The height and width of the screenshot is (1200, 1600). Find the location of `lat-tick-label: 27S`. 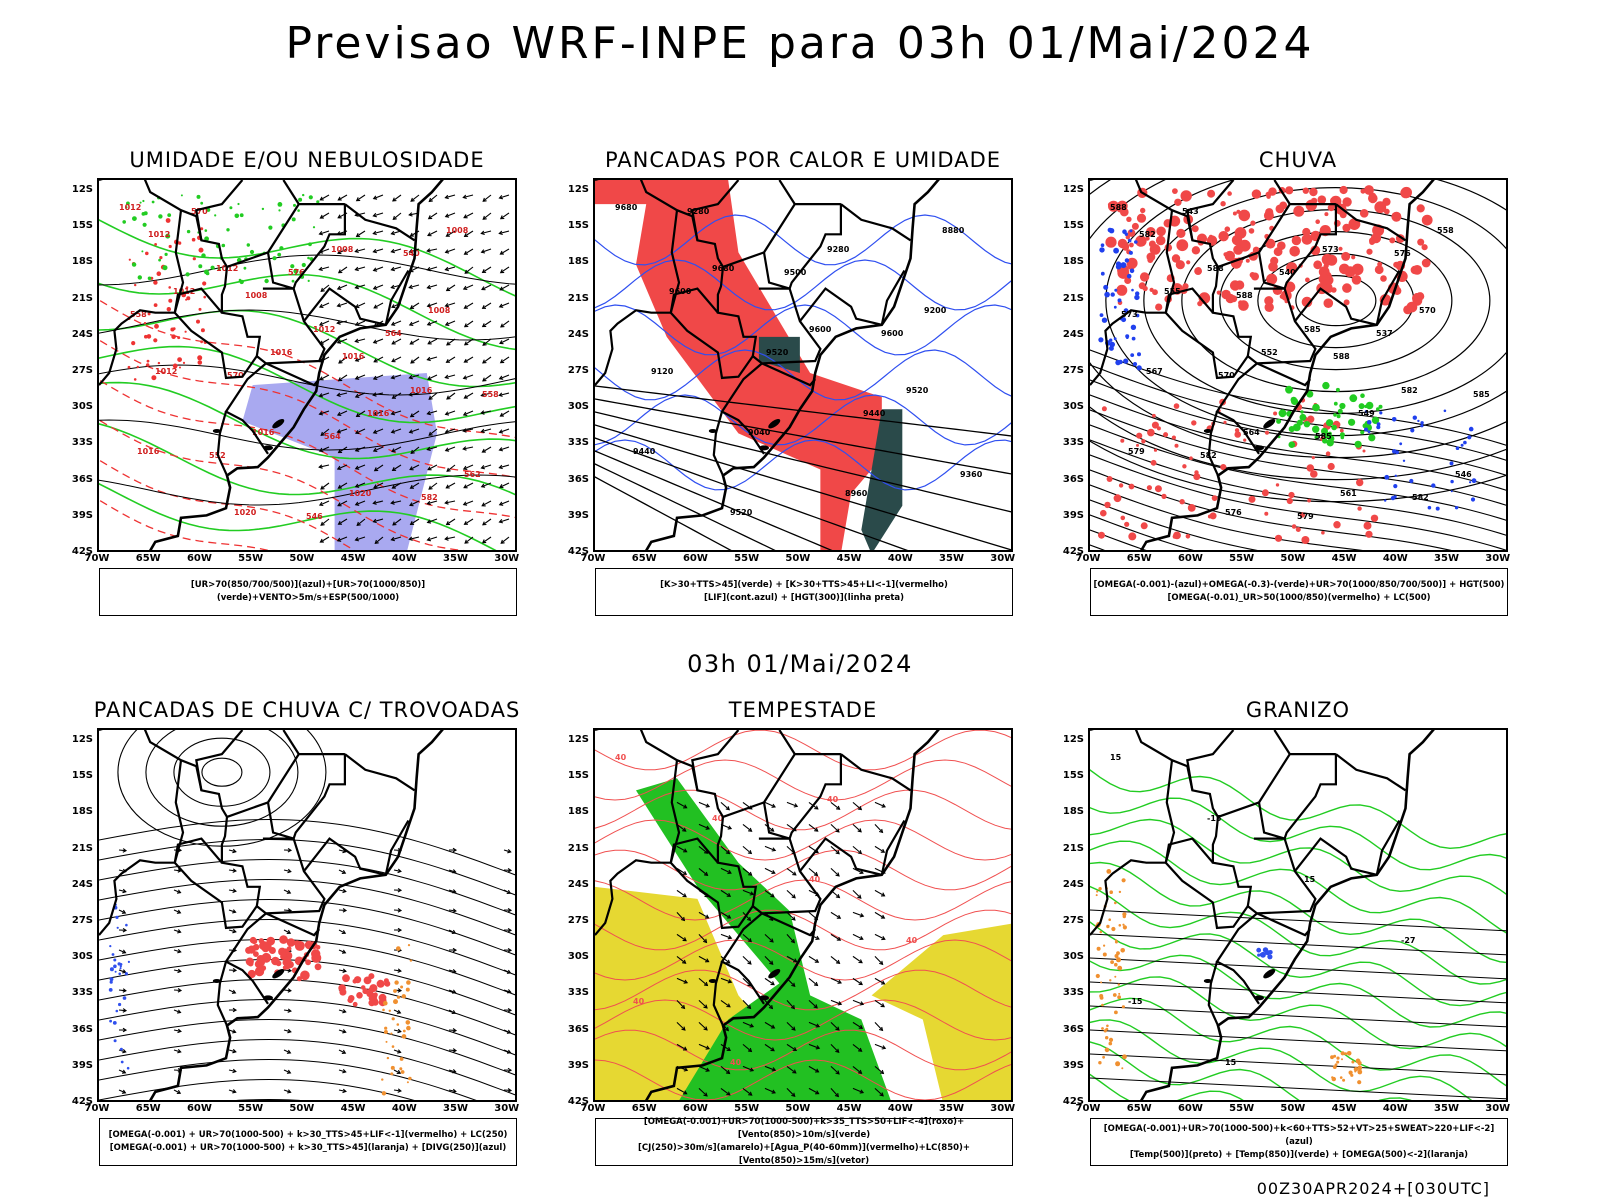

lat-tick-label: 27S is located at coordinates (578, 921).